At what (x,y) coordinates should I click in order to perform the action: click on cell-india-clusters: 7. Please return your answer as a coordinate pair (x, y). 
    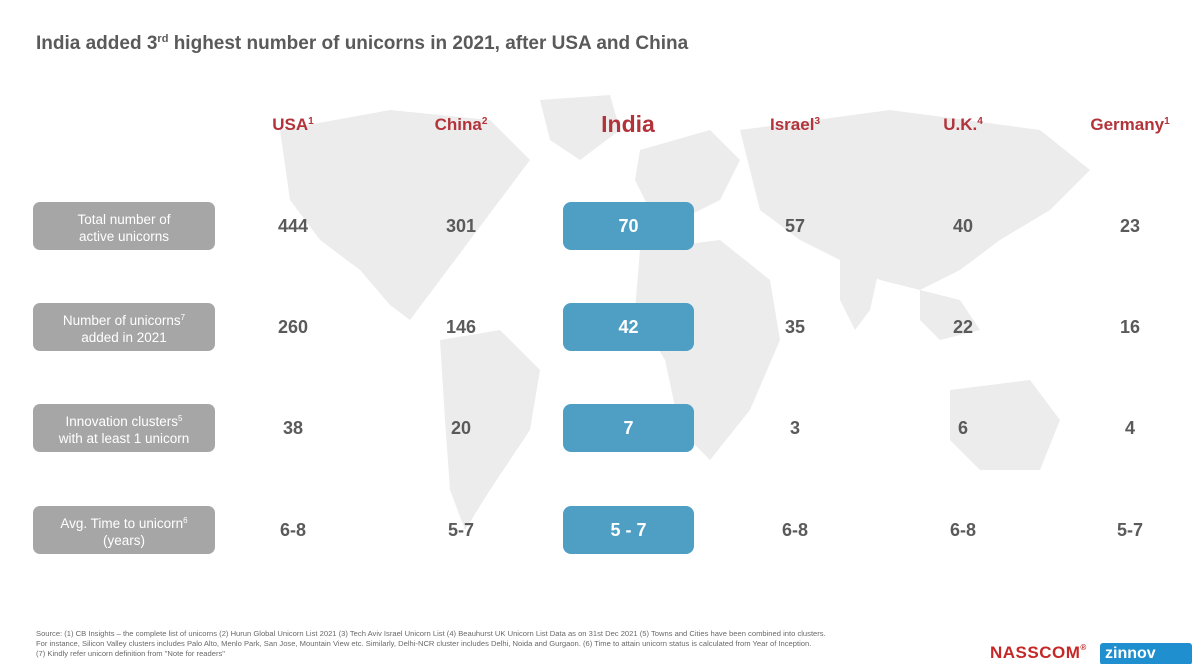
    Looking at the image, I should click on (628, 428).